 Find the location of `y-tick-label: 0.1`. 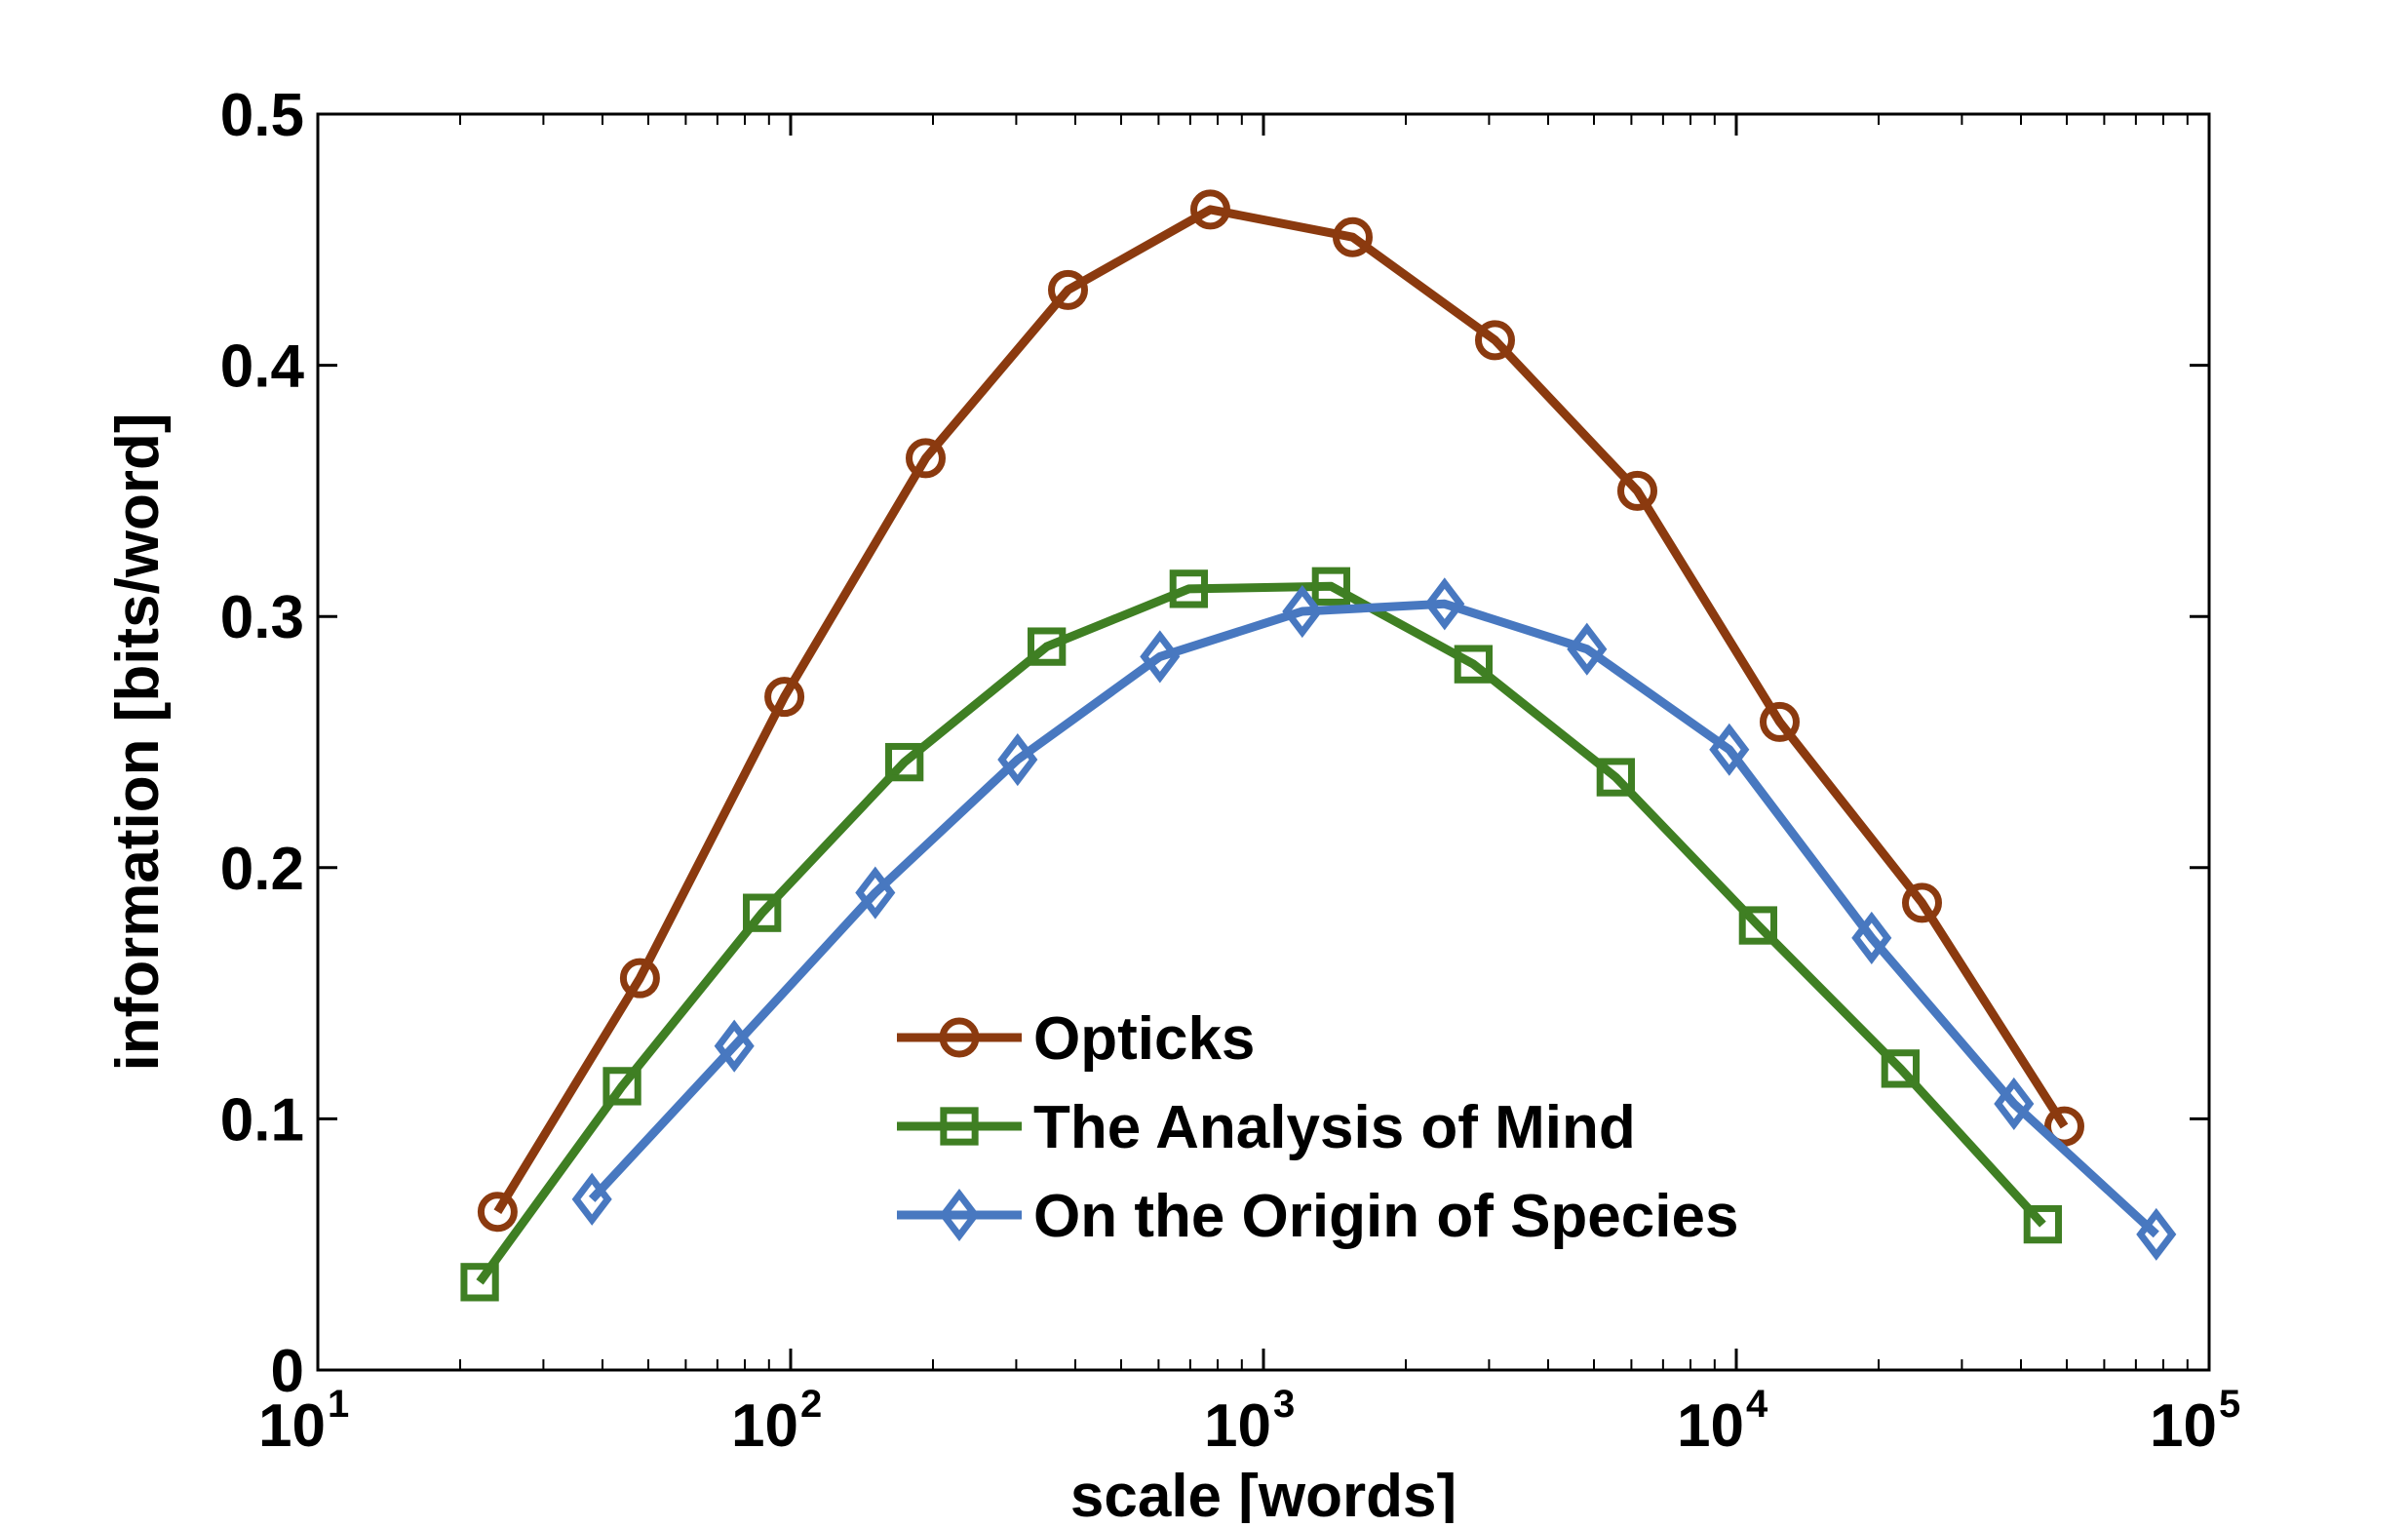

y-tick-label: 0.1 is located at coordinates (262, 1120).